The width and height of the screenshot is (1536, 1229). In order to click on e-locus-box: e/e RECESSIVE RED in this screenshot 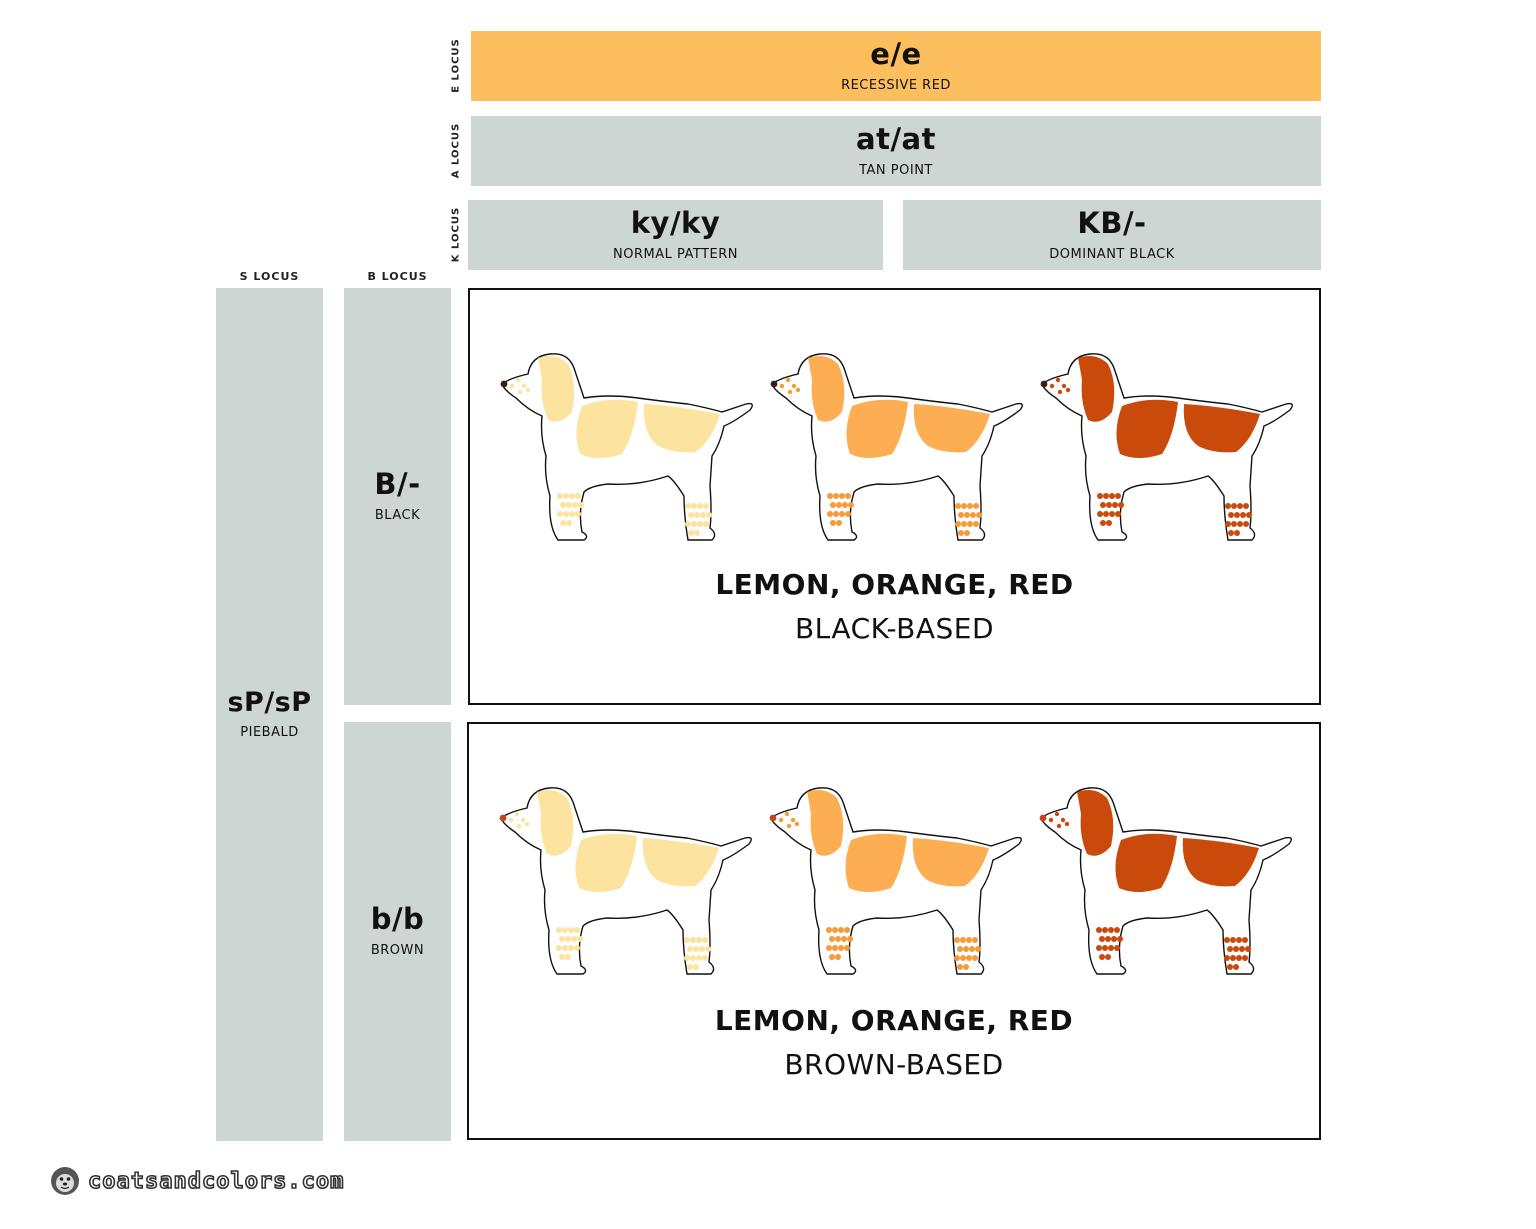, I will do `click(896, 66)`.